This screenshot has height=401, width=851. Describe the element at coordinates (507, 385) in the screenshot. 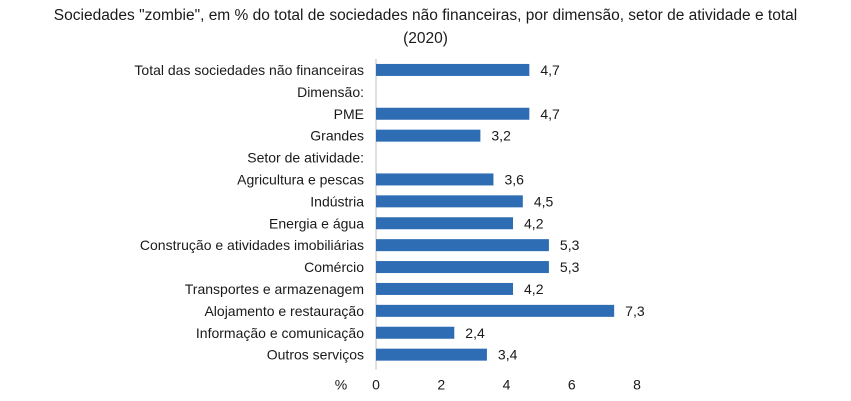

I see `x-tick-label: 4` at that location.